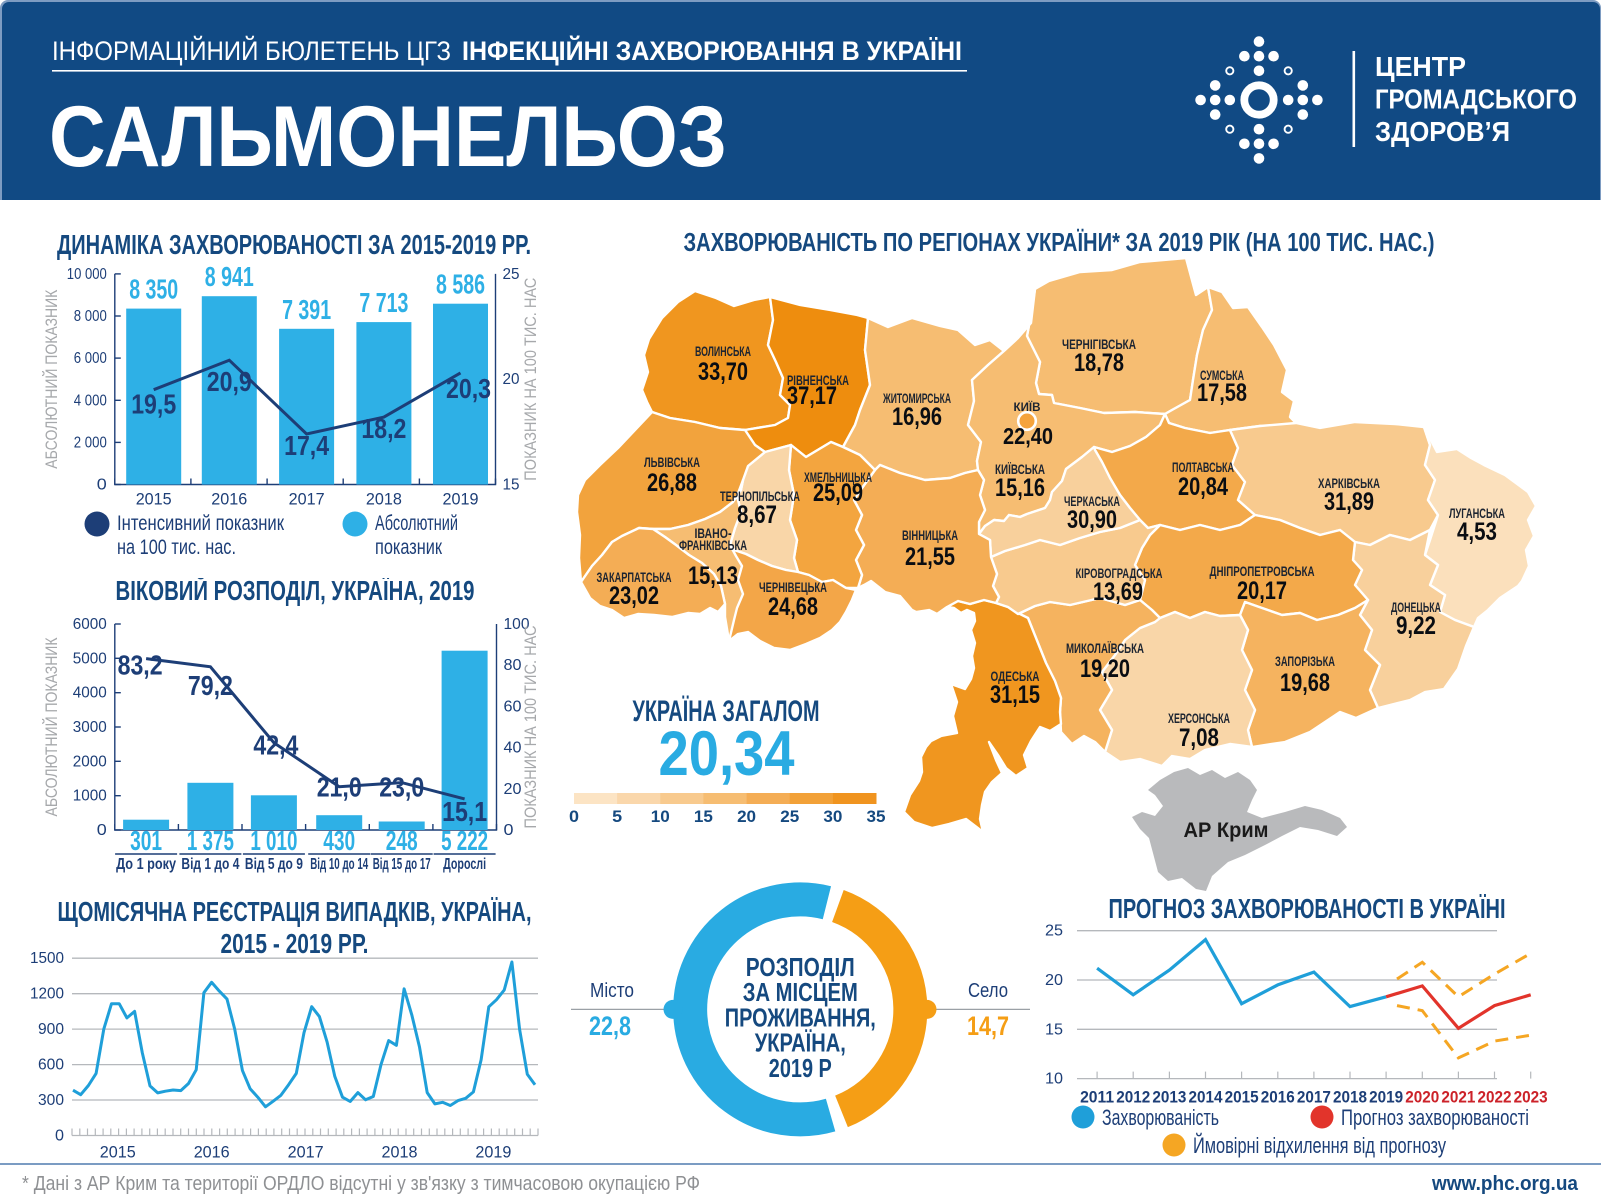 Image resolution: width=1601 pixels, height=1201 pixels. Describe the element at coordinates (1199, 738) in the screenshot. I see `svg-text: 7,08` at that location.